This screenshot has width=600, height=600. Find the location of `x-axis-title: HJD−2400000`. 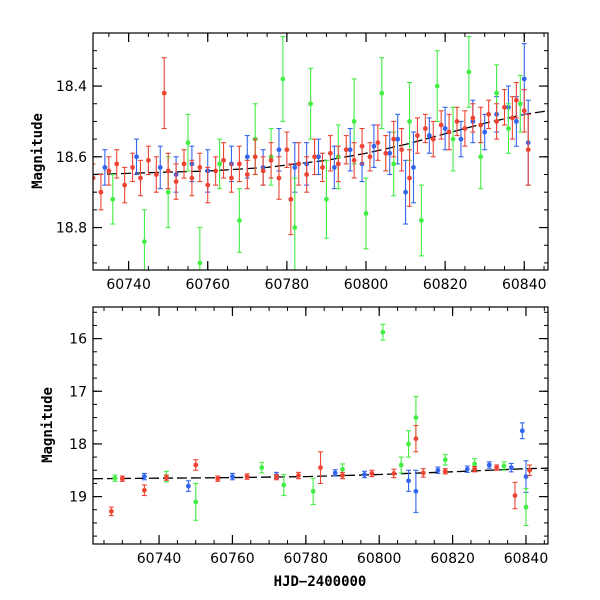

x-axis-title: HJD−2400000 is located at coordinates (320, 582).